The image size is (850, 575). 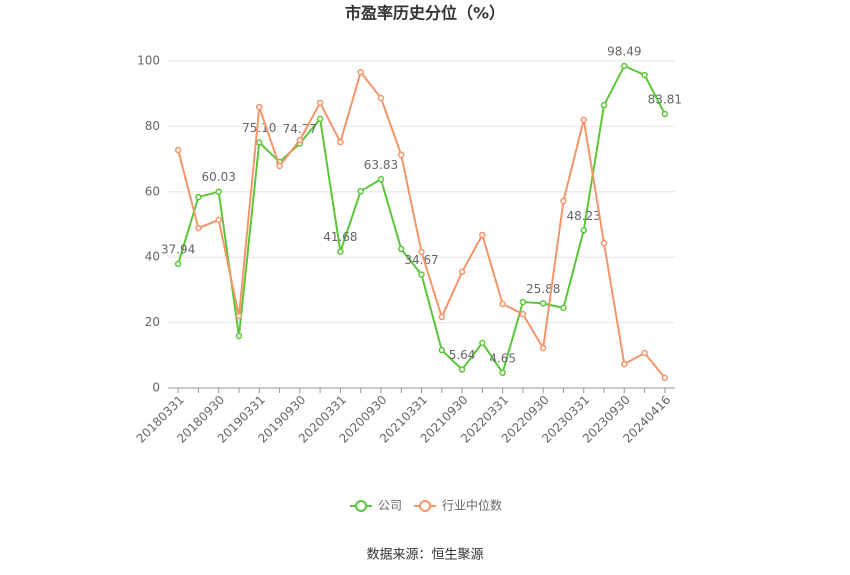 I want to click on data-label: 5.64, so click(x=462, y=355).